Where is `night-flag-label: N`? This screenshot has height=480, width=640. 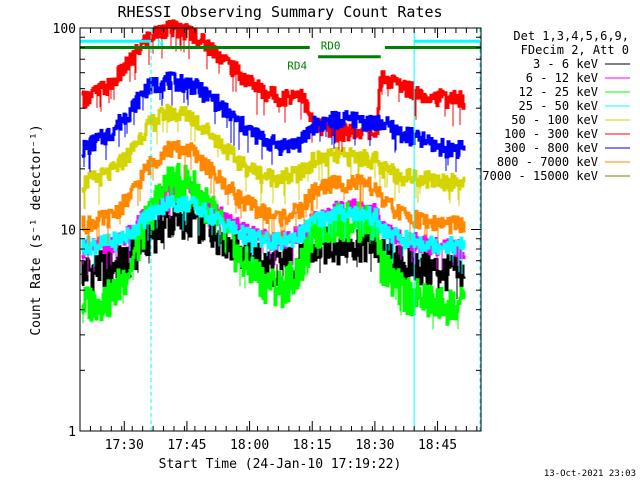 night-flag-label: N is located at coordinates (160, 43).